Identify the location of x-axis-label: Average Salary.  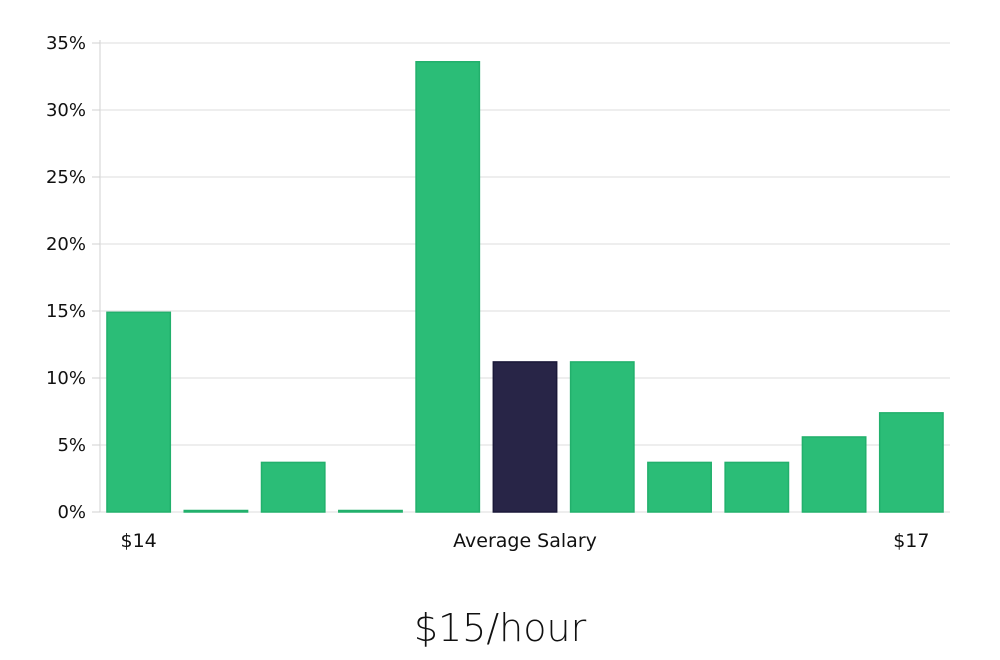
(525, 541).